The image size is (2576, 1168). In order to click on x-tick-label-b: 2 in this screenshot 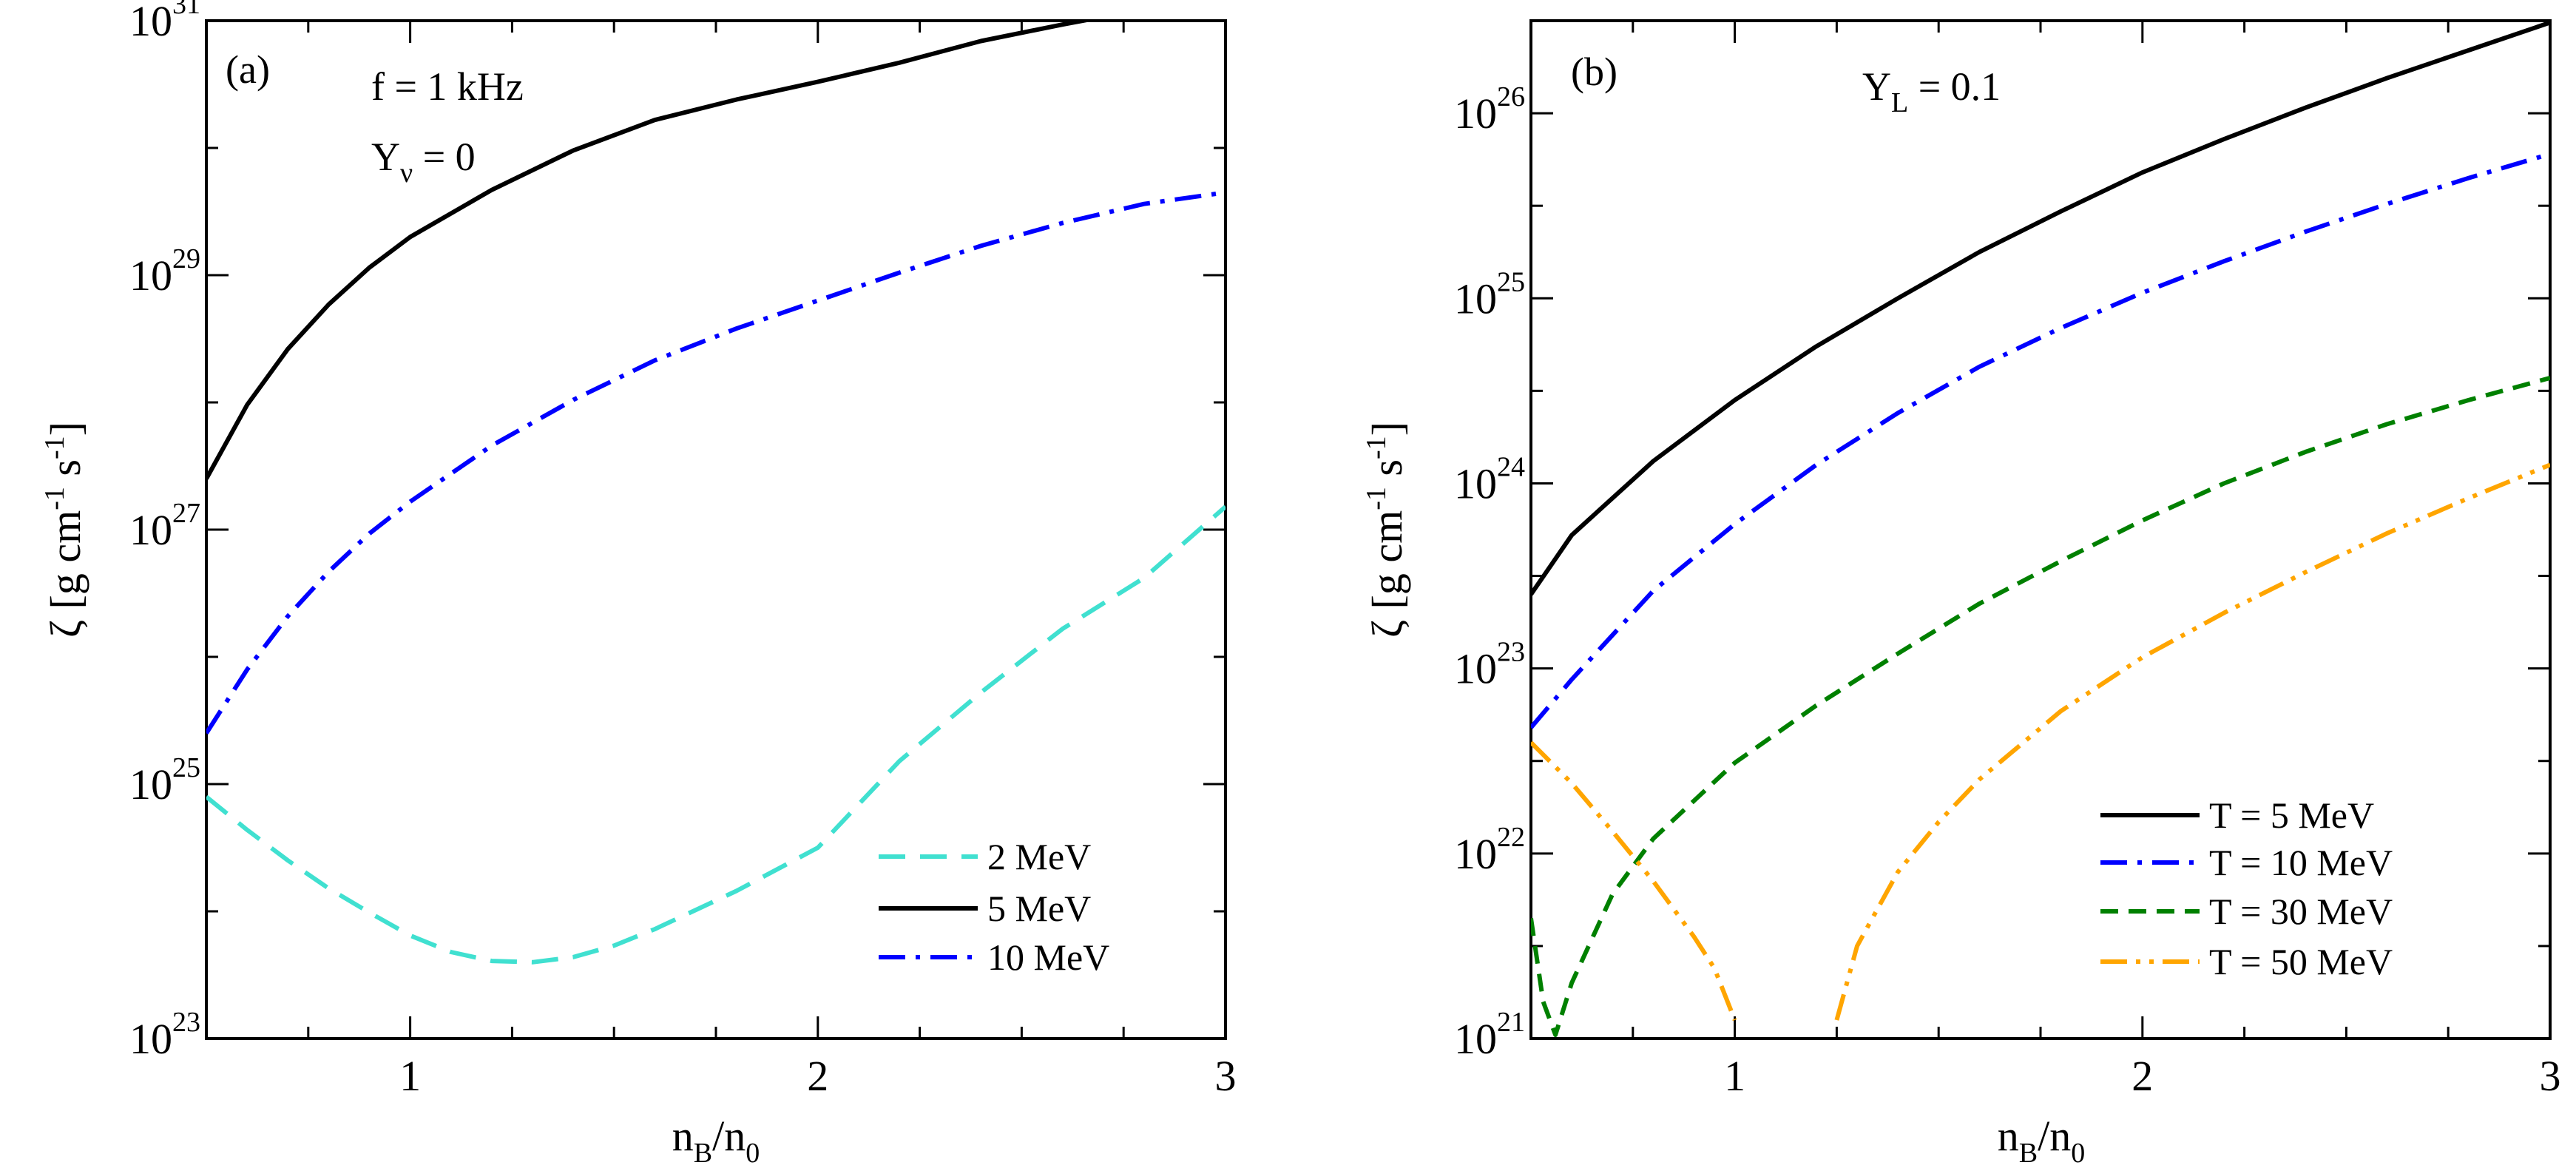, I will do `click(2142, 1076)`.